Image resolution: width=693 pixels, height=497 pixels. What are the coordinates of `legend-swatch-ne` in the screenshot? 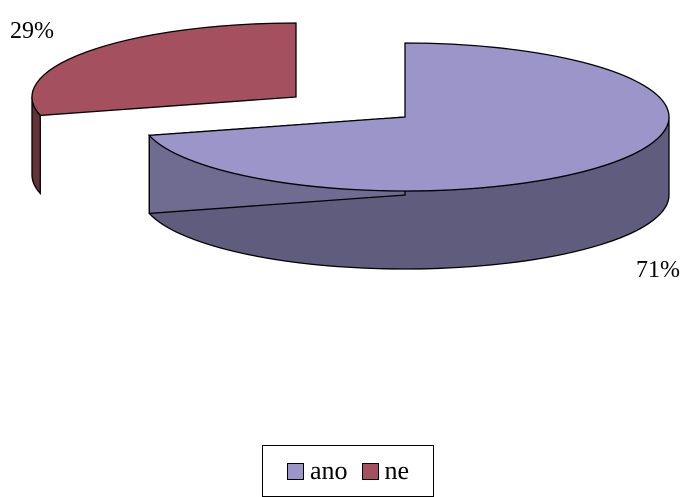 It's located at (370, 471).